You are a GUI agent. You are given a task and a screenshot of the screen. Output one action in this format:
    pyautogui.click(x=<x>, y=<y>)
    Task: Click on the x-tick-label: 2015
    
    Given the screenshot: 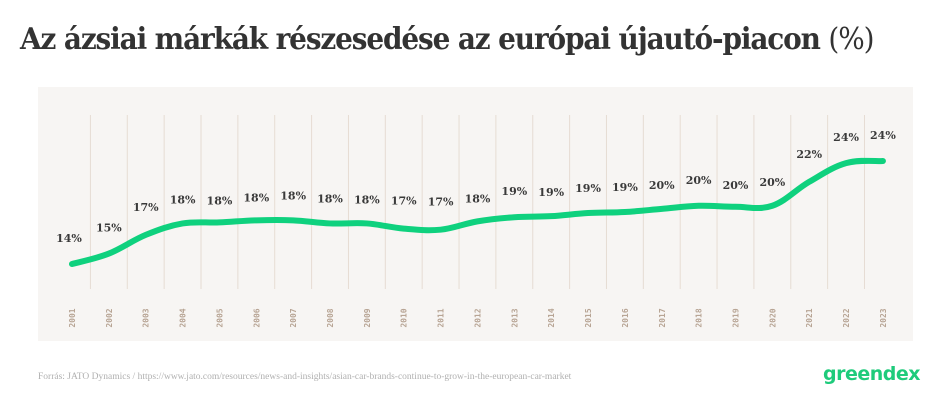 What is the action you would take?
    pyautogui.click(x=588, y=317)
    